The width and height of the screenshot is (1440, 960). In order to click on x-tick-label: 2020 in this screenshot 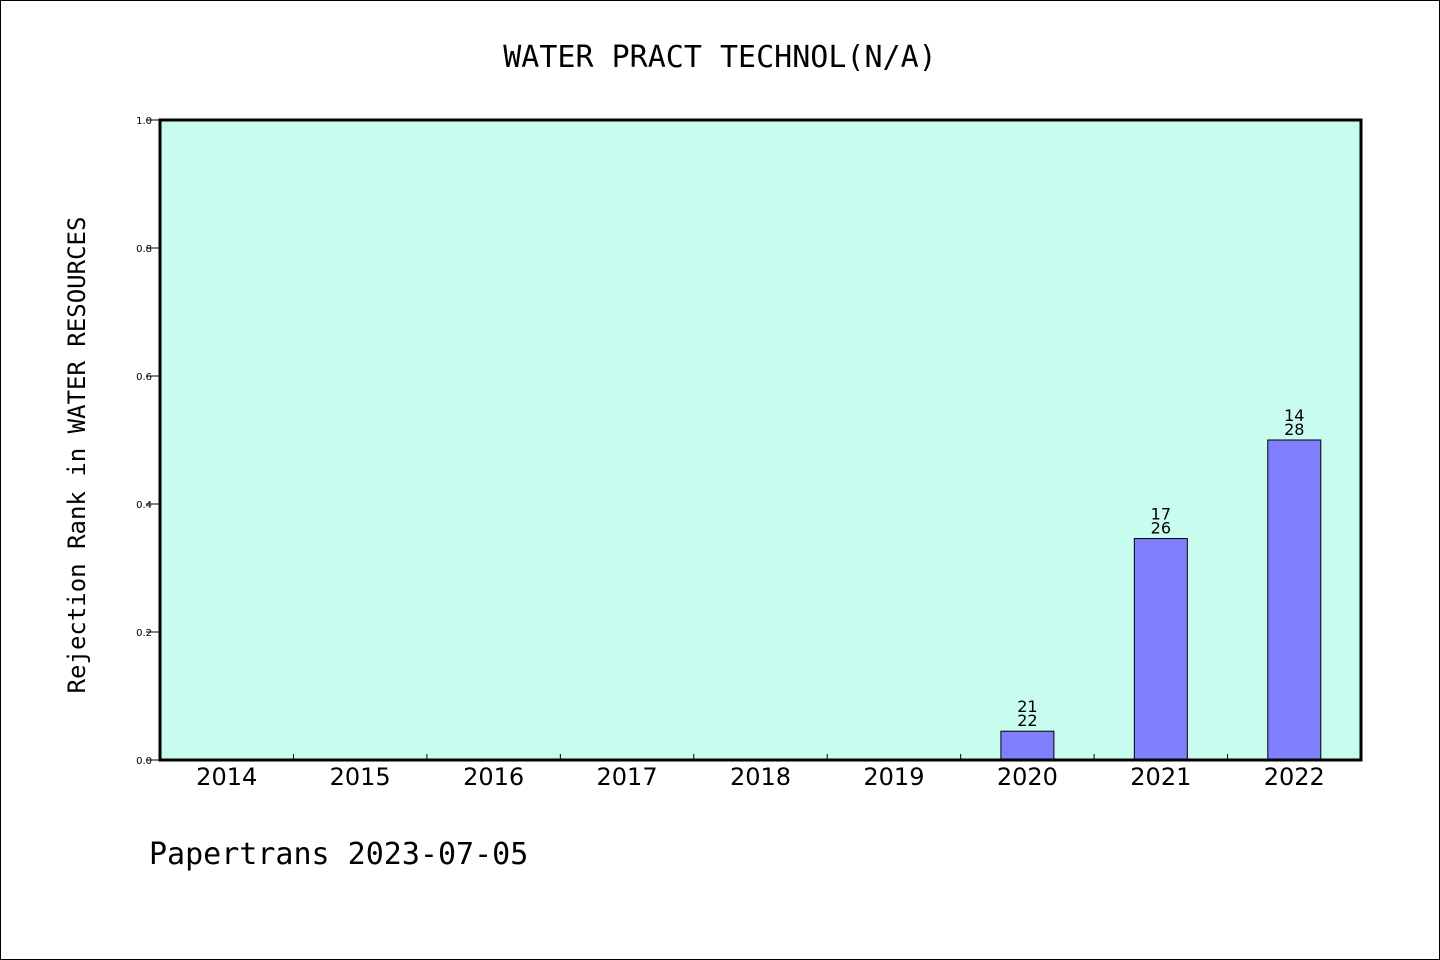, I will do `click(1027, 777)`.